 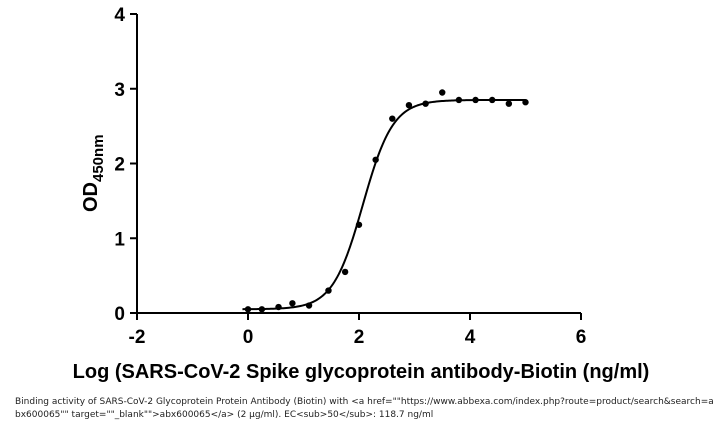 What do you see at coordinates (470, 337) in the screenshot?
I see `x-tick-label: 4` at bounding box center [470, 337].